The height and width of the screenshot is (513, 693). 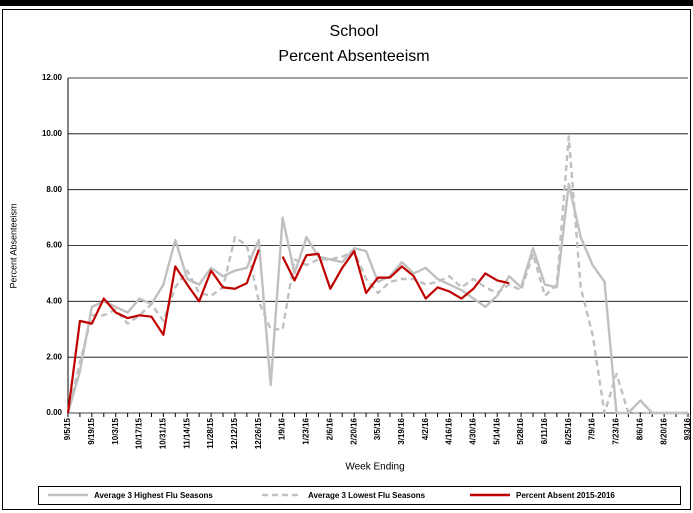 I want to click on x-tick-label: 5/14/16, so click(x=496, y=430).